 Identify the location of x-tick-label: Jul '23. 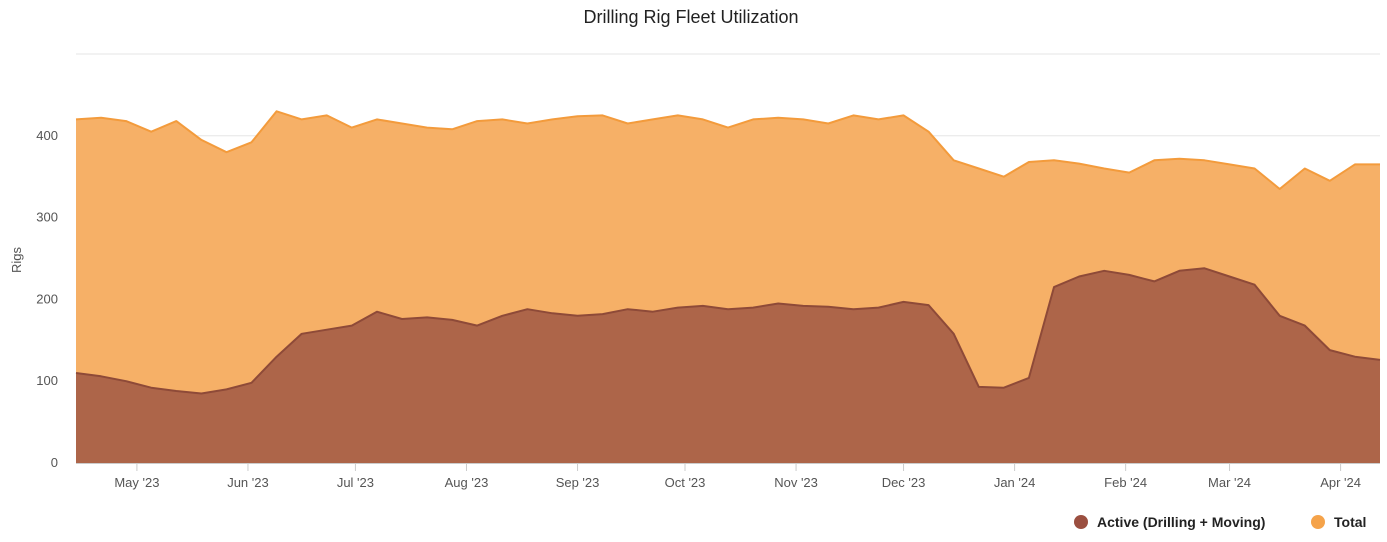
(355, 482).